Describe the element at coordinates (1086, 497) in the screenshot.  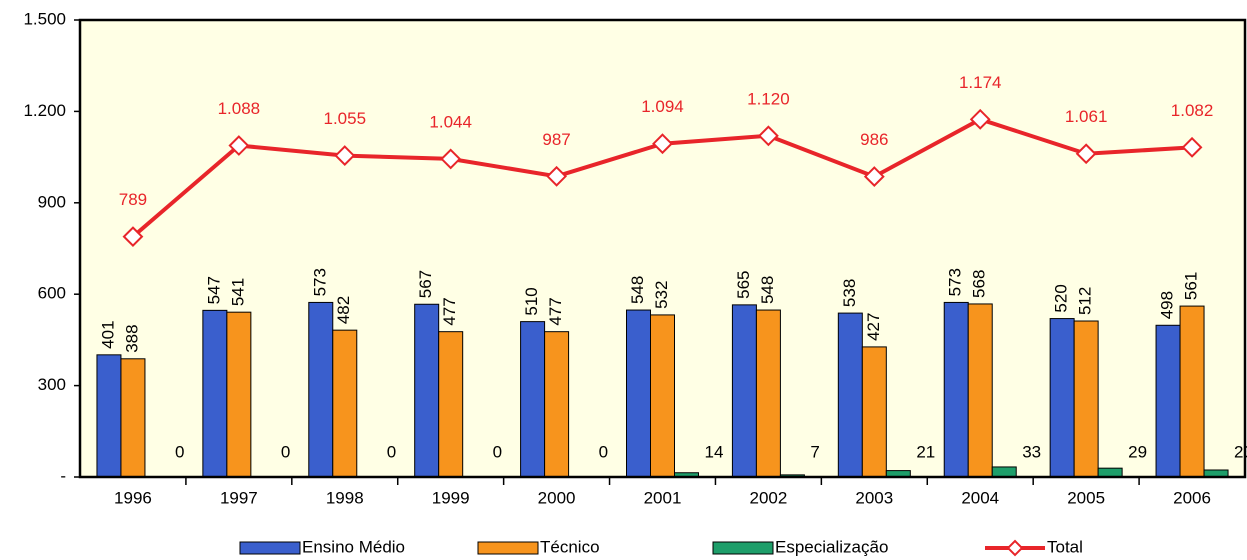
I see `x-tick-label: 2005` at that location.